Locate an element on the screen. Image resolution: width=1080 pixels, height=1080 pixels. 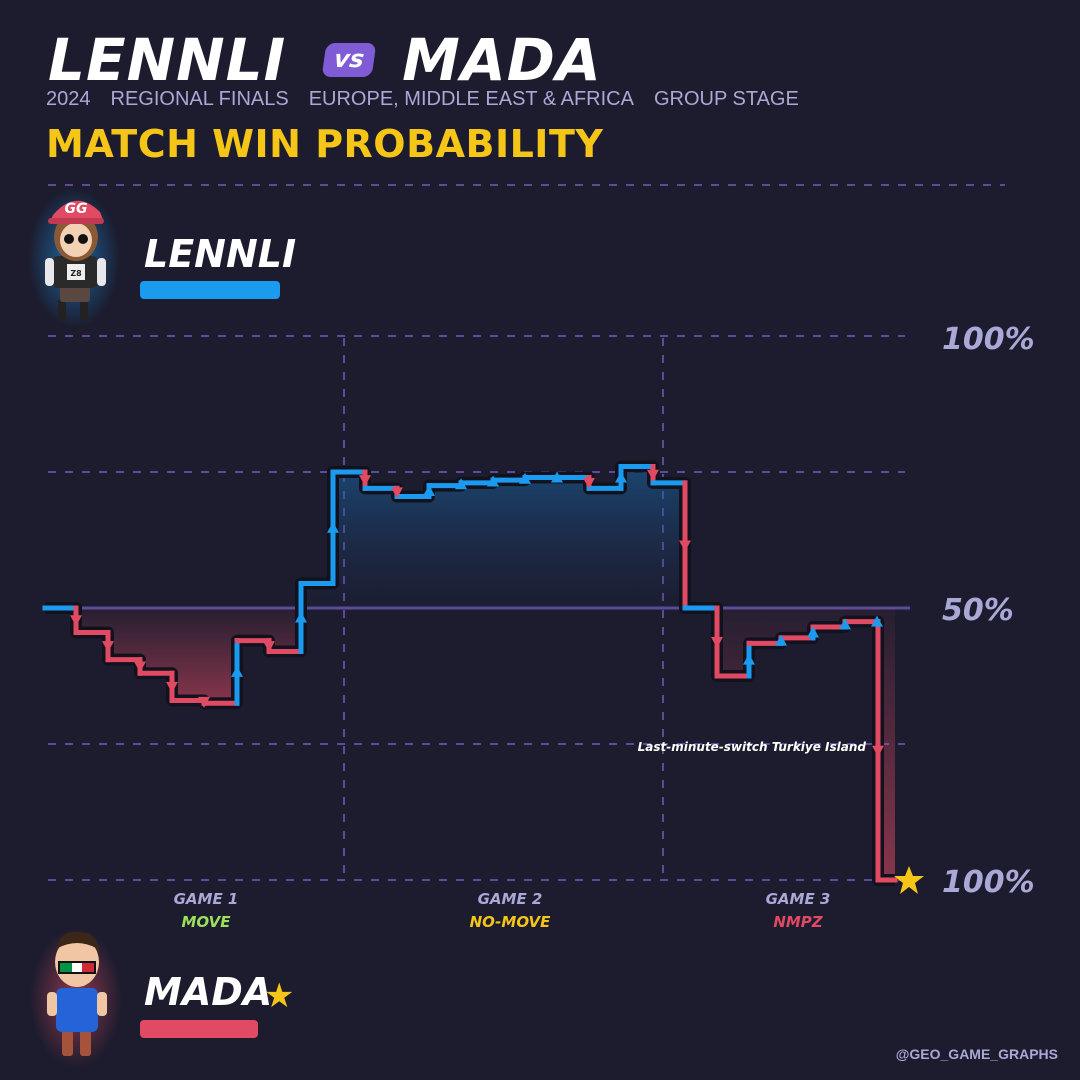
meta-stage: GROUP STAGE is located at coordinates (726, 99).